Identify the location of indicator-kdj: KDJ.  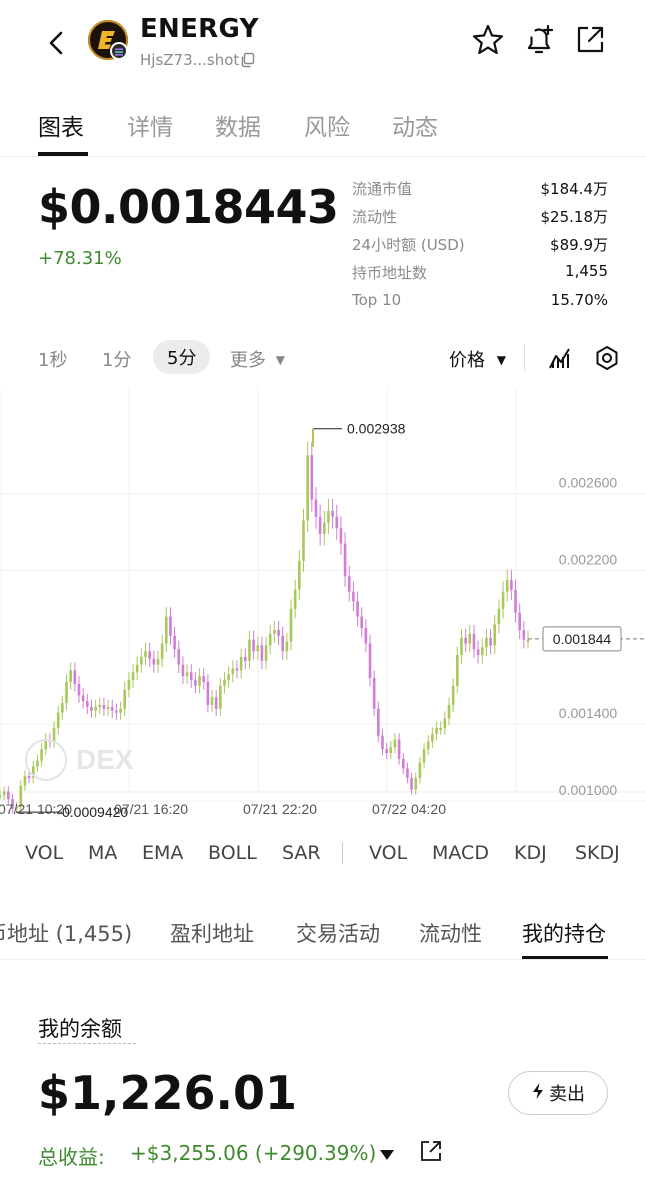
(530, 853).